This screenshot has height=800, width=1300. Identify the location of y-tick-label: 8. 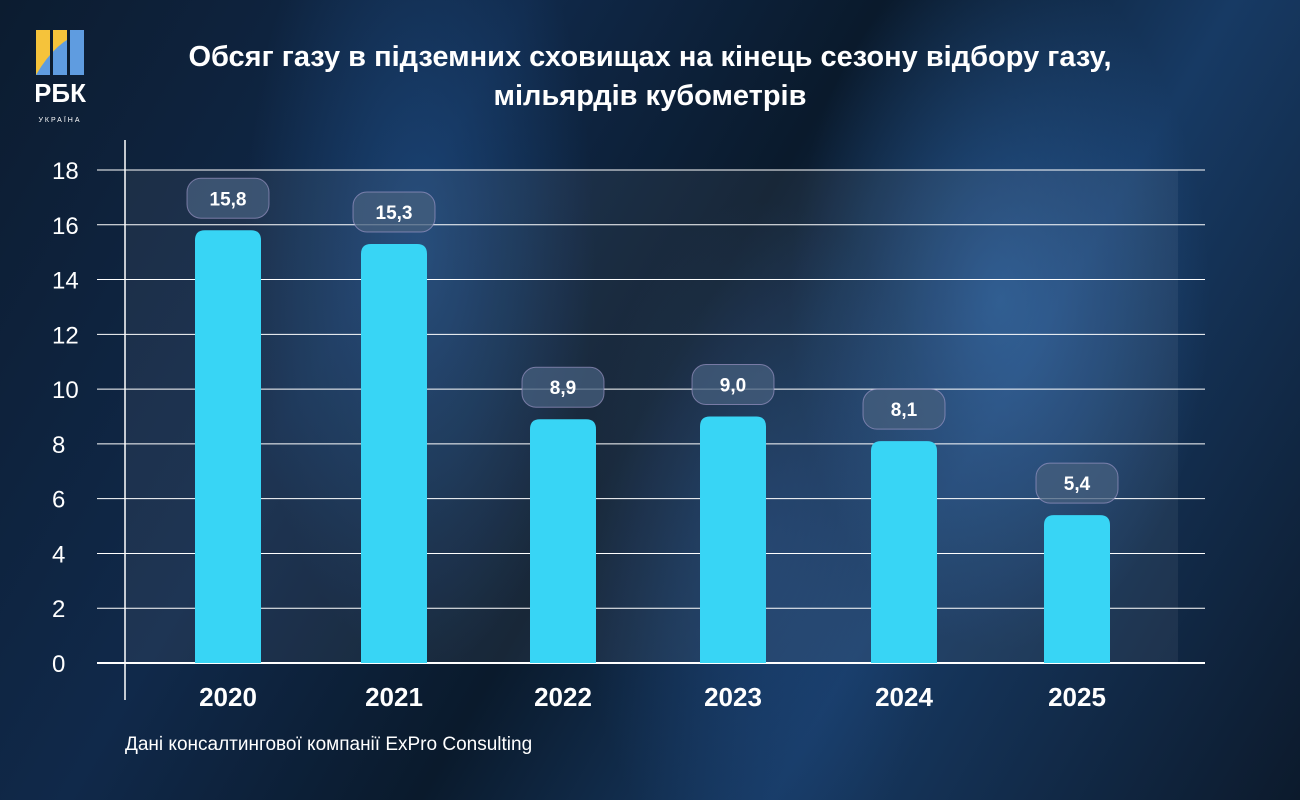
(58, 445).